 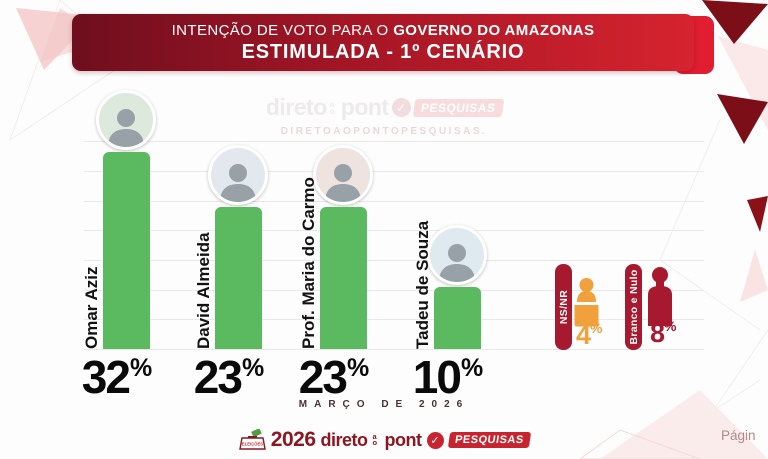 What do you see at coordinates (252, 439) in the screenshot?
I see `ballot-box-icon: ELEIÇÕES` at bounding box center [252, 439].